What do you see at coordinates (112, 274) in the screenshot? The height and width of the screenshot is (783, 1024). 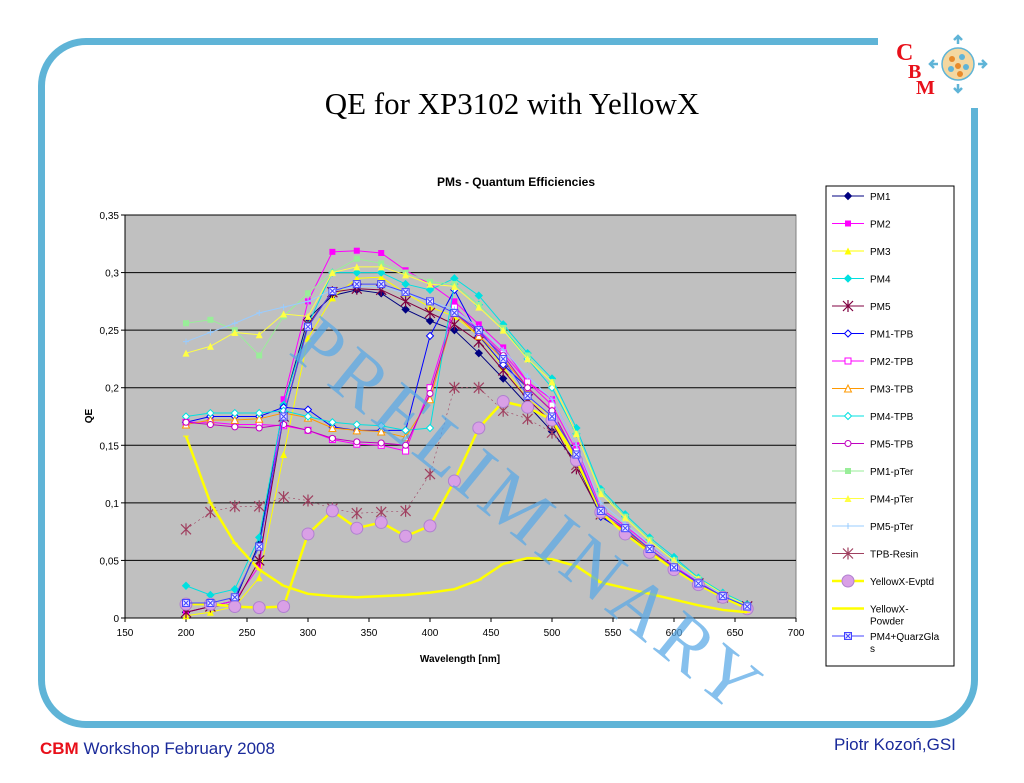 I see `y-tick-label: 0,3` at bounding box center [112, 274].